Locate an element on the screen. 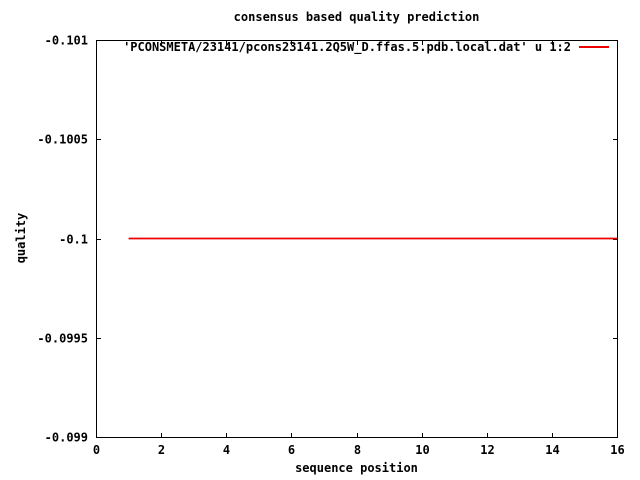 The height and width of the screenshot is (480, 640). x-tick-label: 8 is located at coordinates (357, 450).